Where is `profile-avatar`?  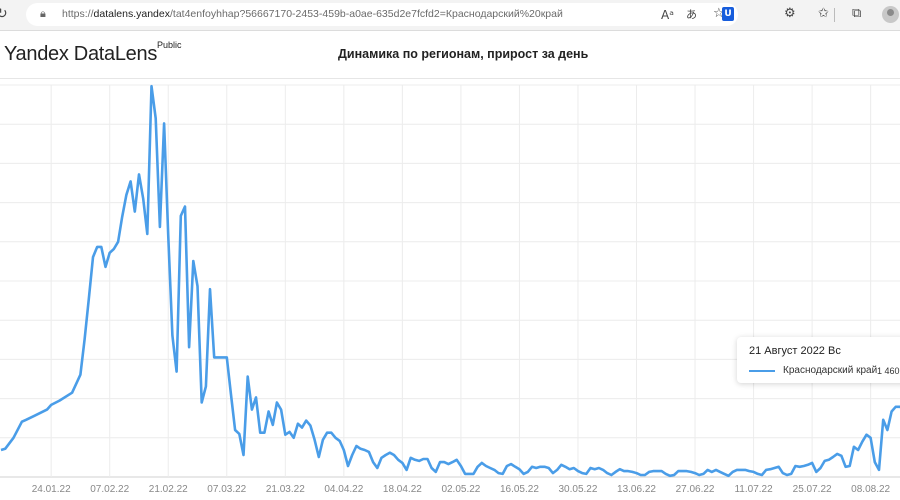 profile-avatar is located at coordinates (890, 14).